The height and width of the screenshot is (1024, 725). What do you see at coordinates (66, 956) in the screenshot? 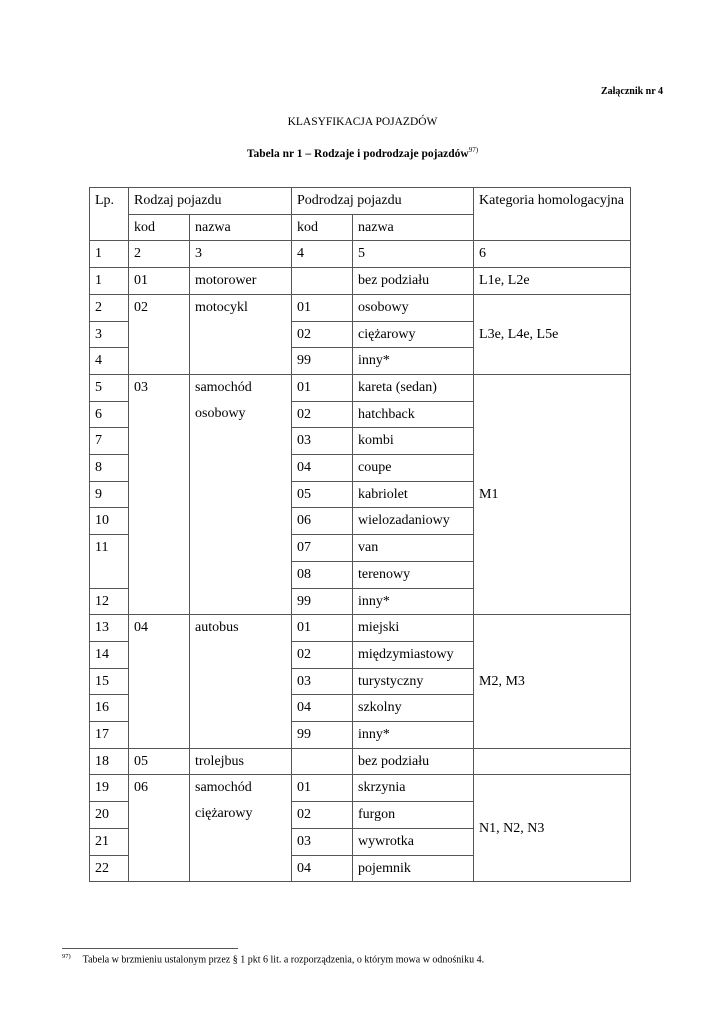
I see `footnote-number: 97)` at bounding box center [66, 956].